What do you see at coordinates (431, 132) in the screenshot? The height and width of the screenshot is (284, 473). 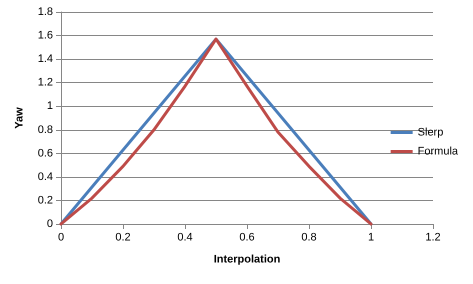 I see `legend-label: Slerp` at bounding box center [431, 132].